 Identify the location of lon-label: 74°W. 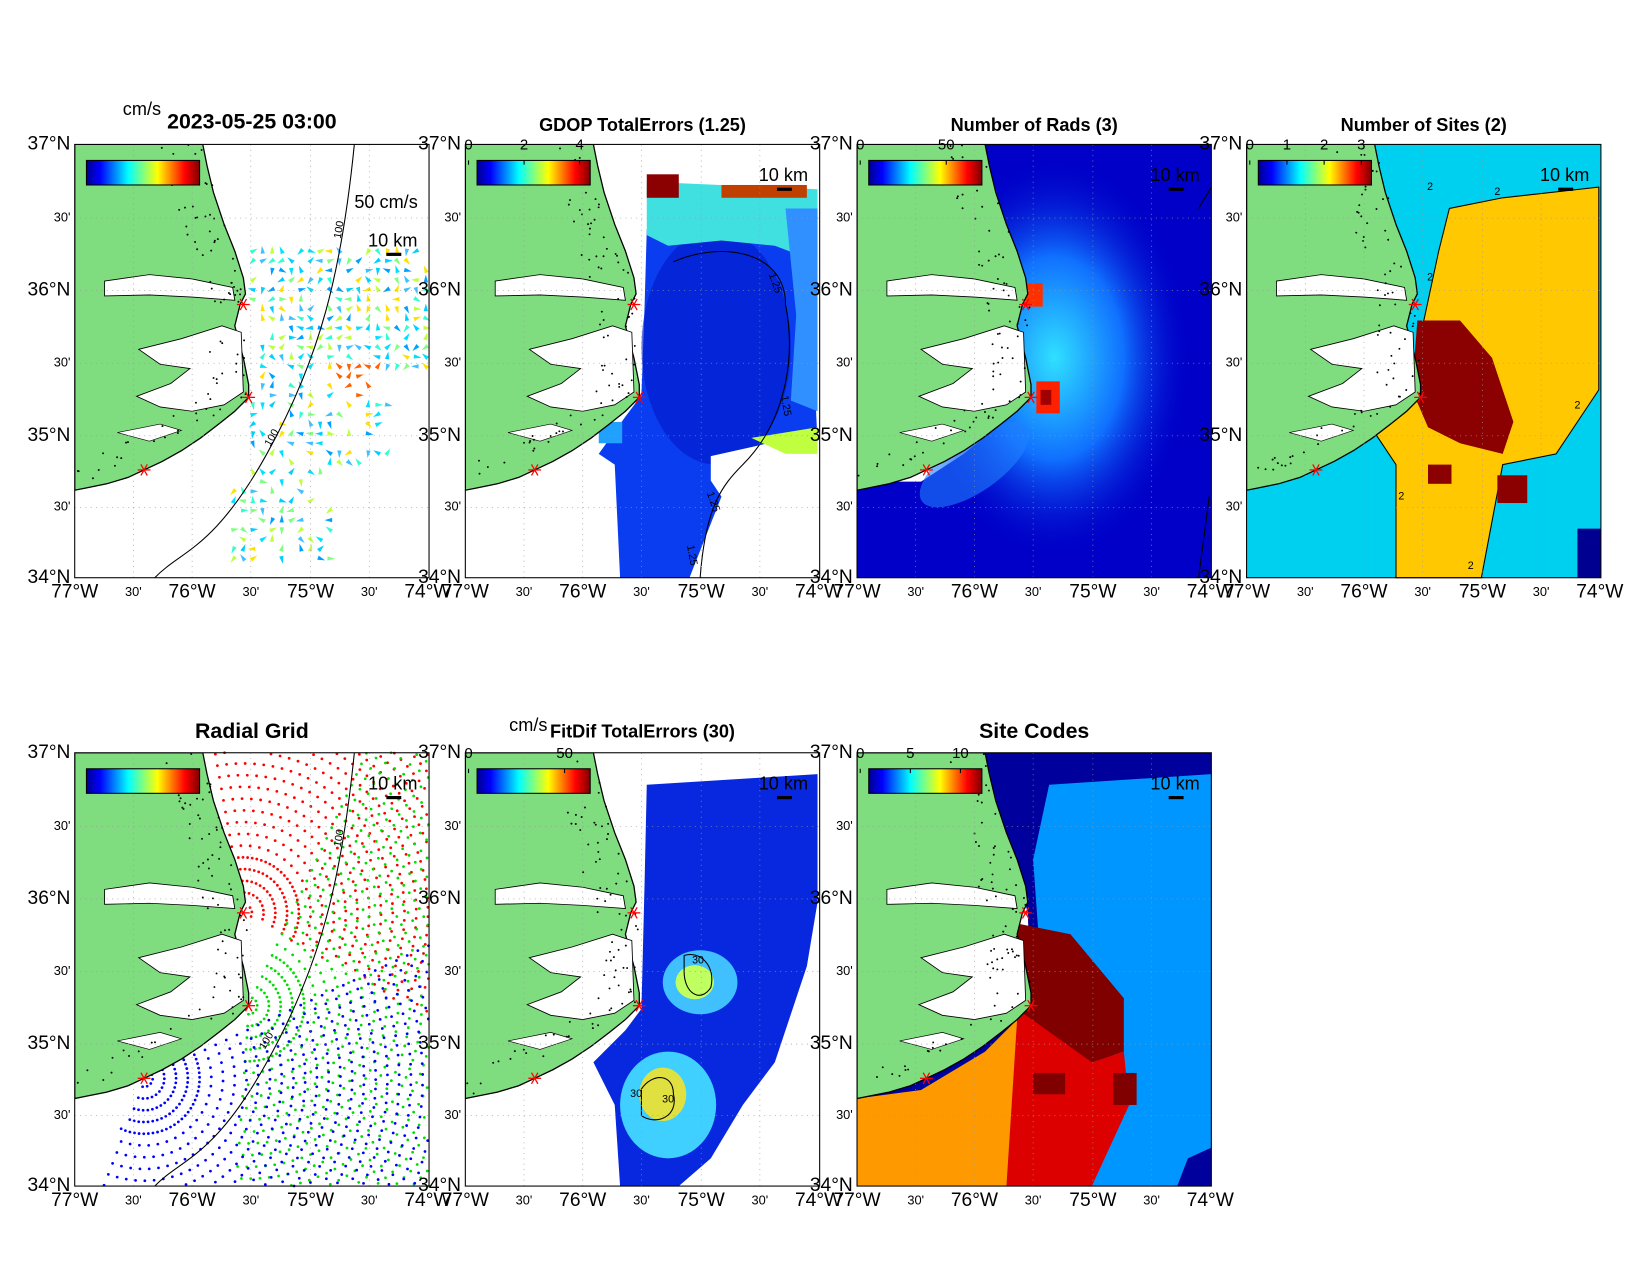
(1600, 592).